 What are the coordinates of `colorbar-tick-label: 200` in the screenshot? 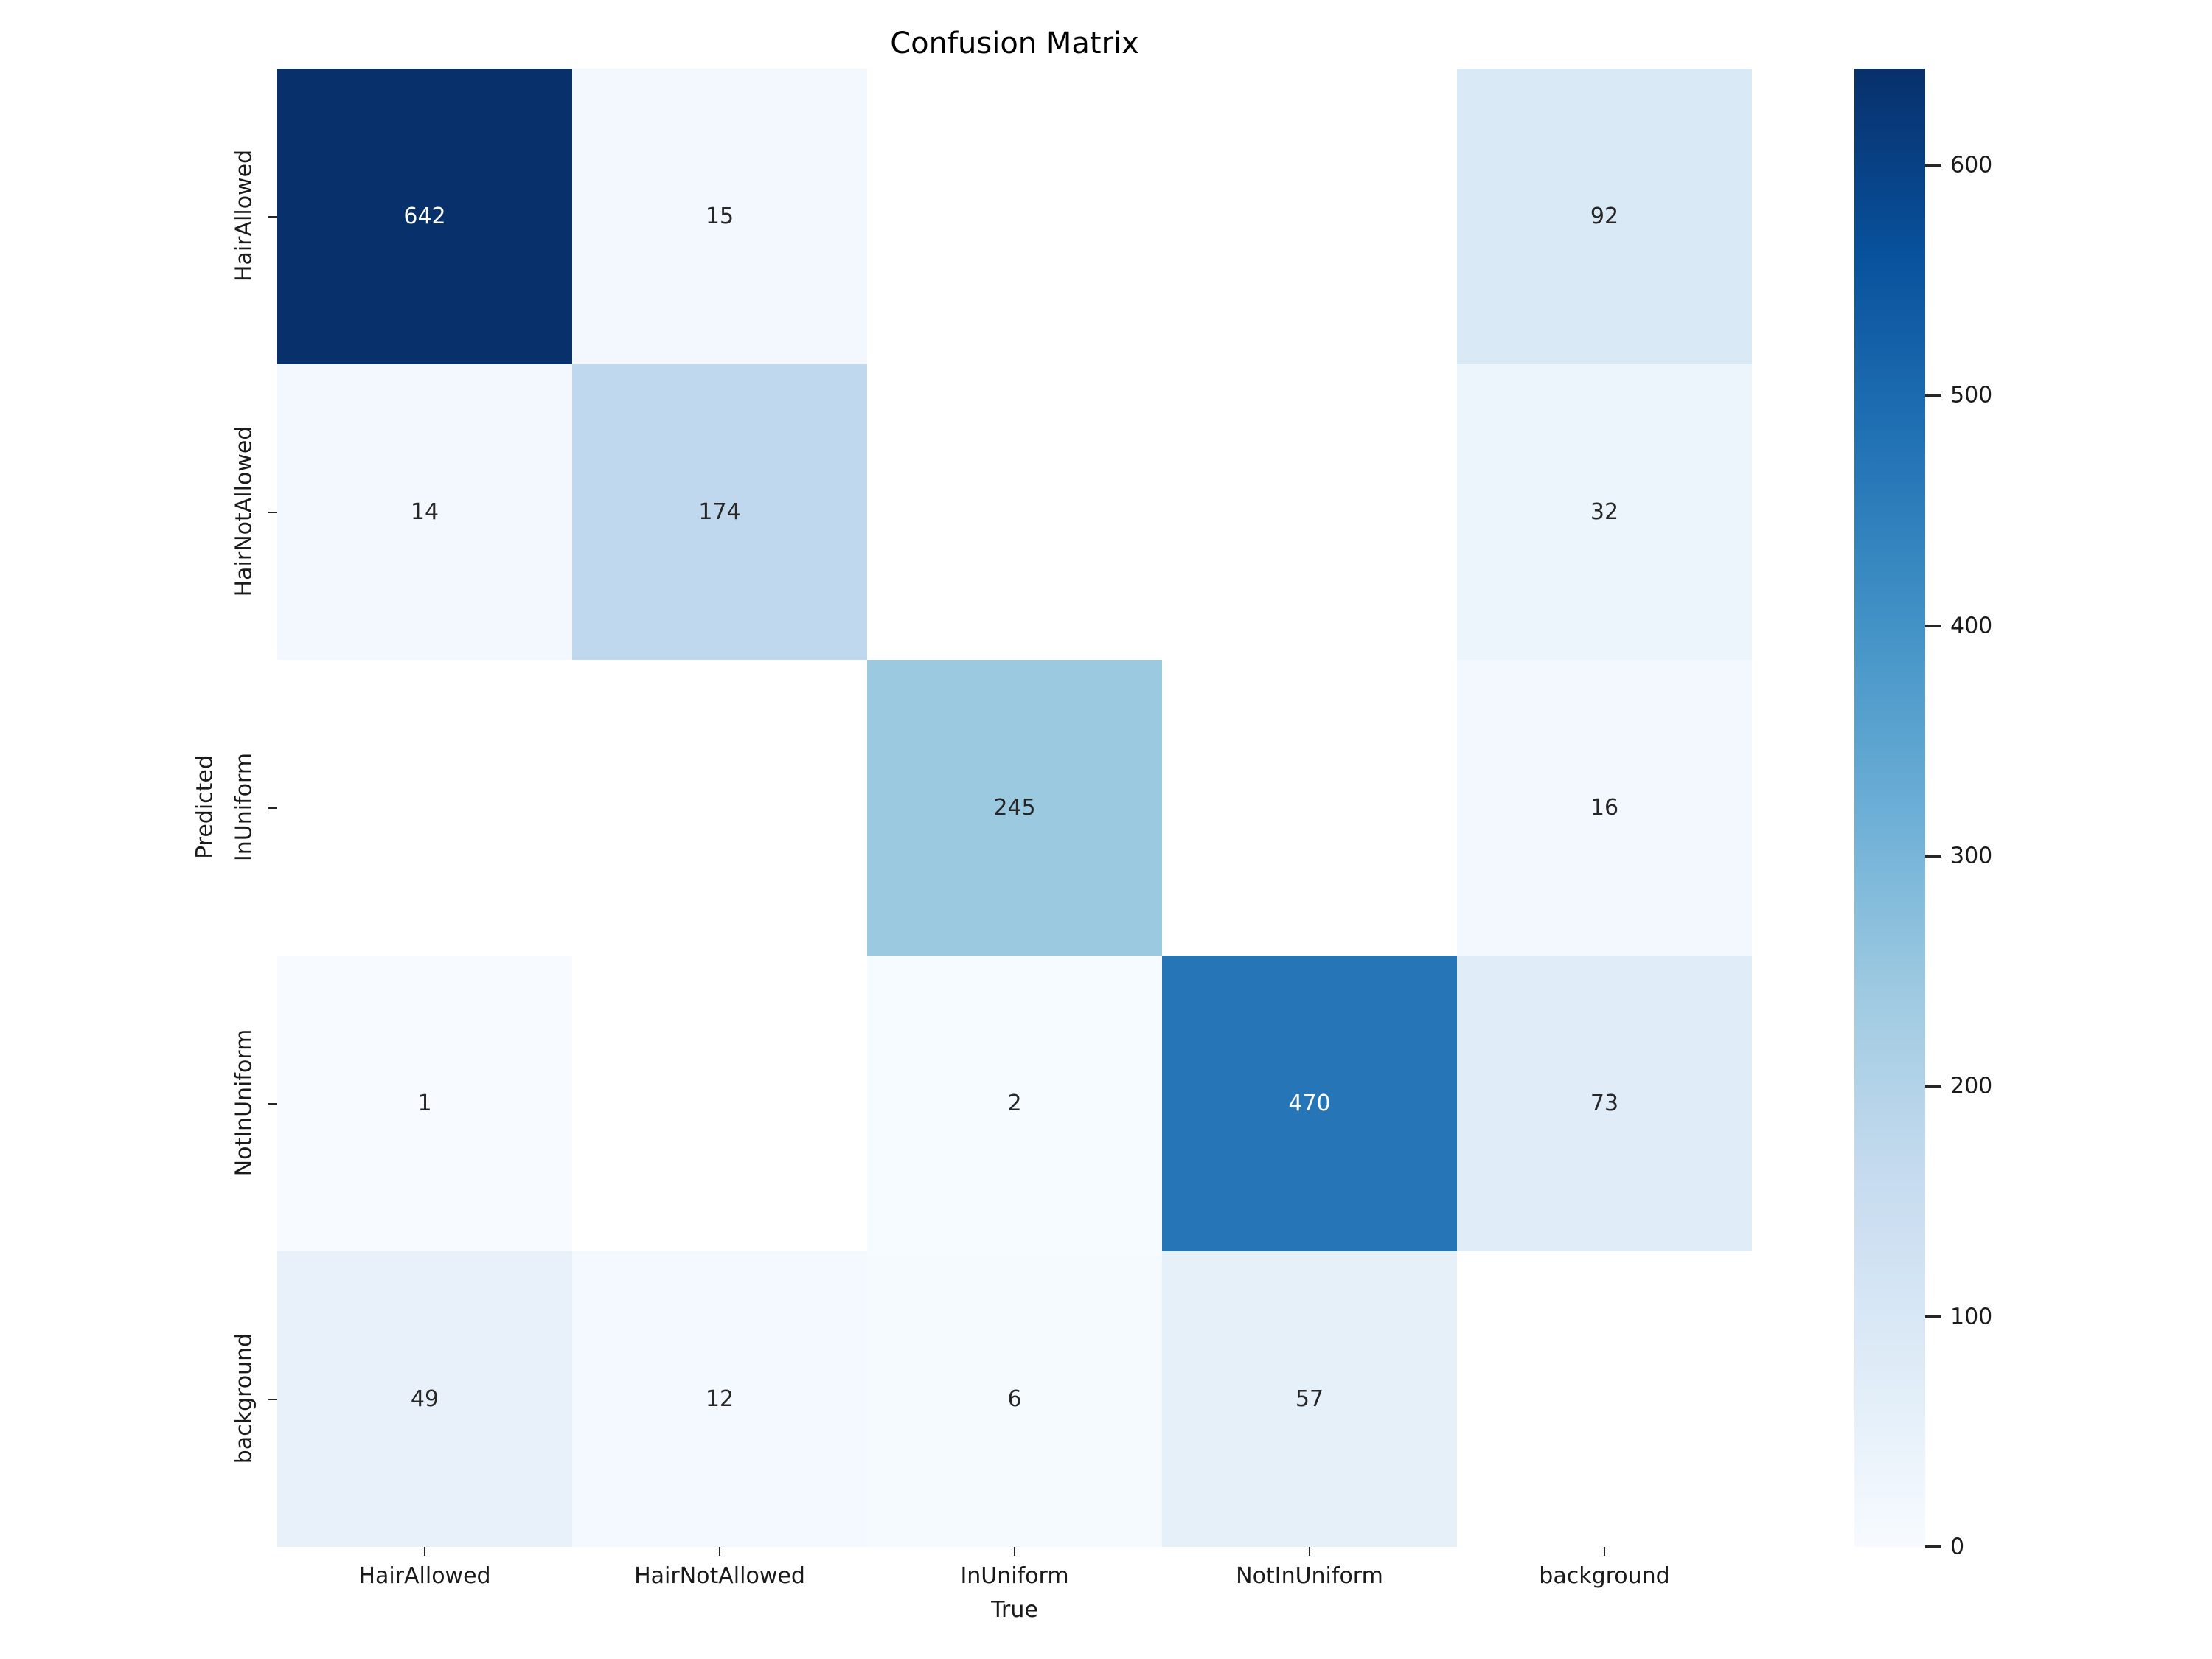 It's located at (1971, 1086).